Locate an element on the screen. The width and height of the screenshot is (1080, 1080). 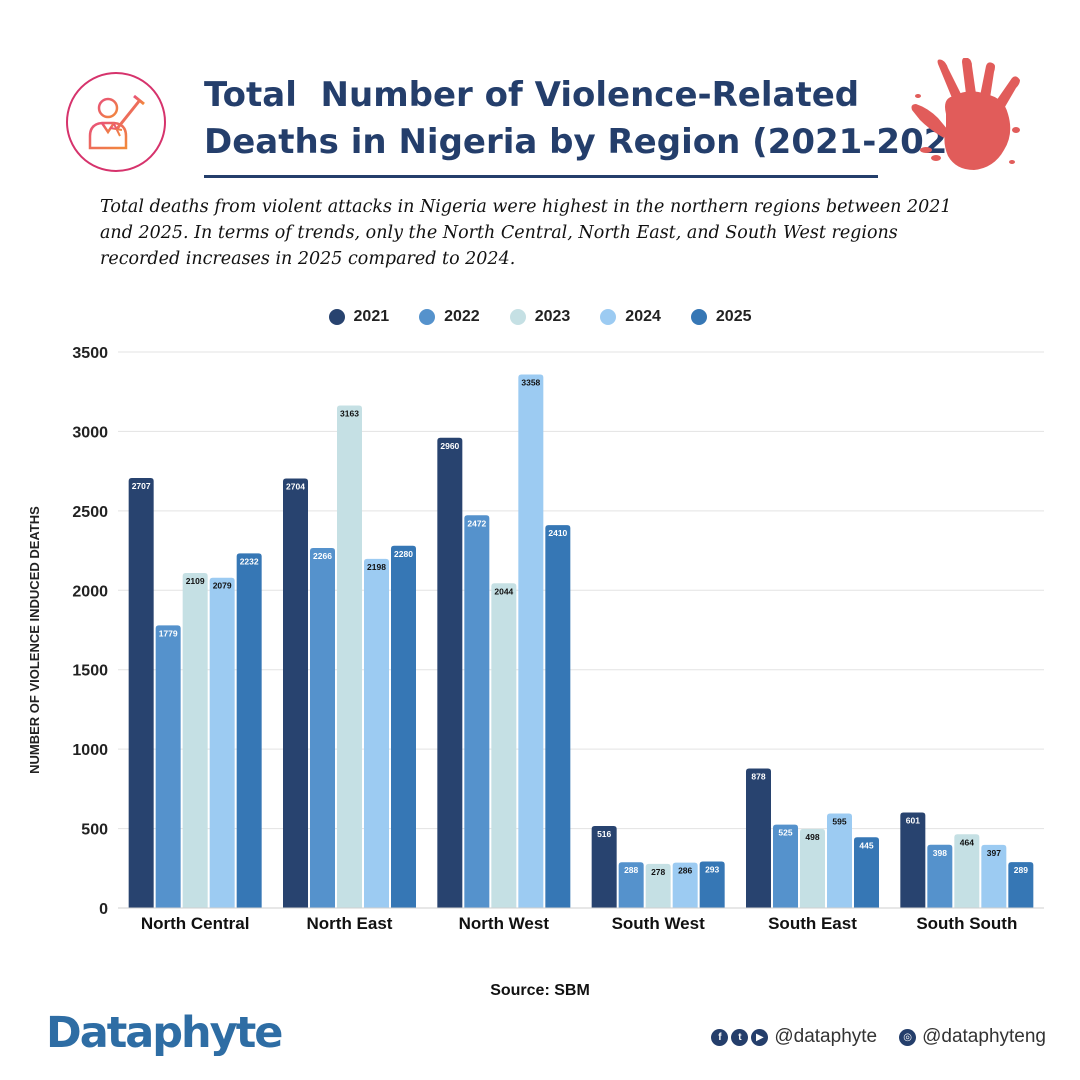
bar-value-label: 2960 is located at coordinates (449, 446).